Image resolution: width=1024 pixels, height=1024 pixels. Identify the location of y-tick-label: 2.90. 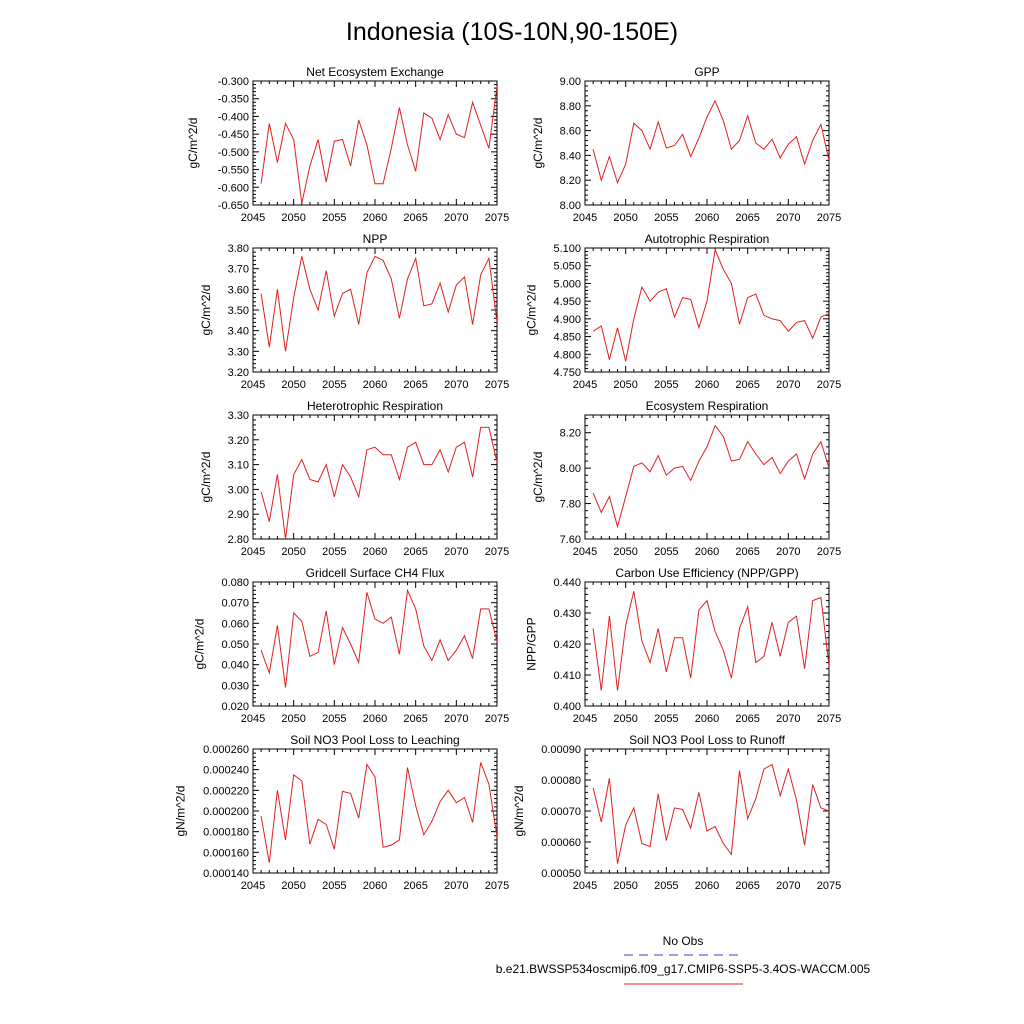
(238, 515).